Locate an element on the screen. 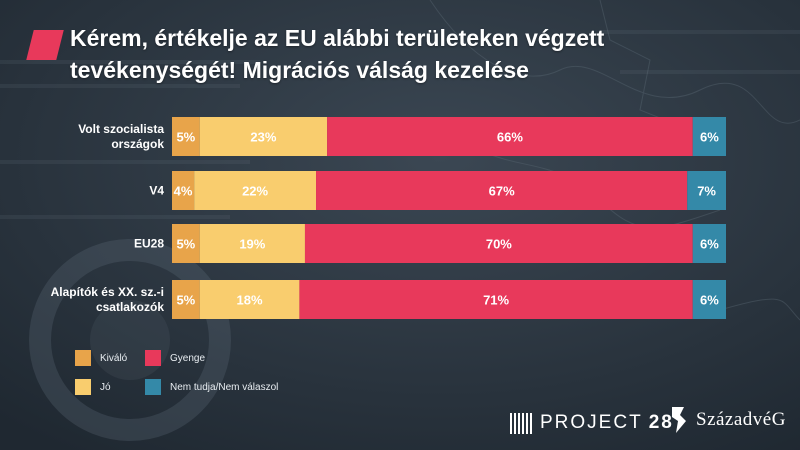 The image size is (800, 450). category-label-3: EU28 is located at coordinates (149, 244).